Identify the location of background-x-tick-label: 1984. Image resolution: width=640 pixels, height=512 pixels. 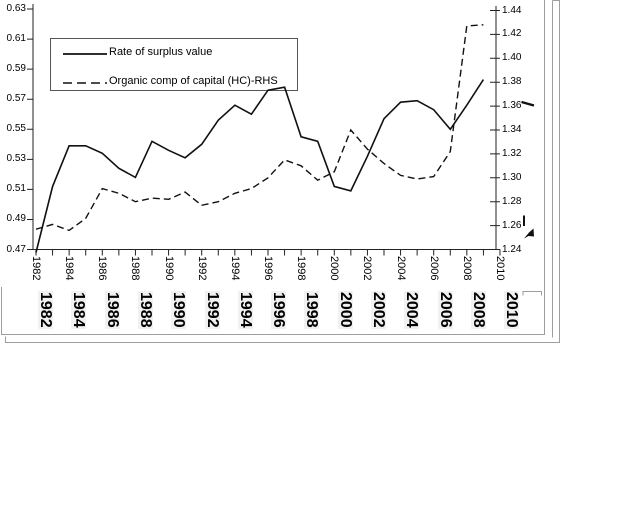
(79, 310).